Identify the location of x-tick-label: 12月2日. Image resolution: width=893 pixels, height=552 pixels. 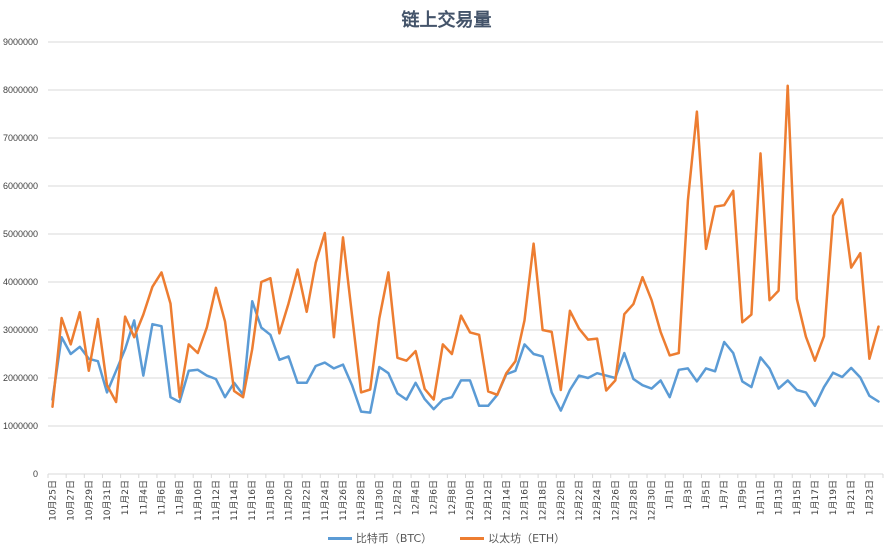
(397, 497).